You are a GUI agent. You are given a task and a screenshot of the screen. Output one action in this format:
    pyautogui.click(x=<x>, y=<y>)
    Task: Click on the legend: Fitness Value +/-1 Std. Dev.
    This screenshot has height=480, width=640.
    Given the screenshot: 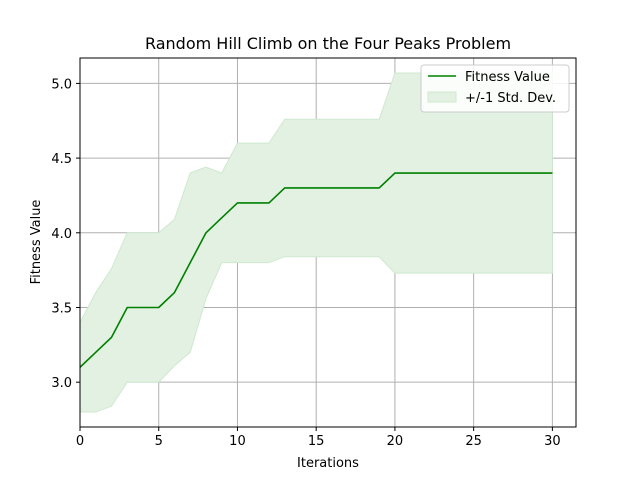 What is the action you would take?
    pyautogui.click(x=495, y=88)
    